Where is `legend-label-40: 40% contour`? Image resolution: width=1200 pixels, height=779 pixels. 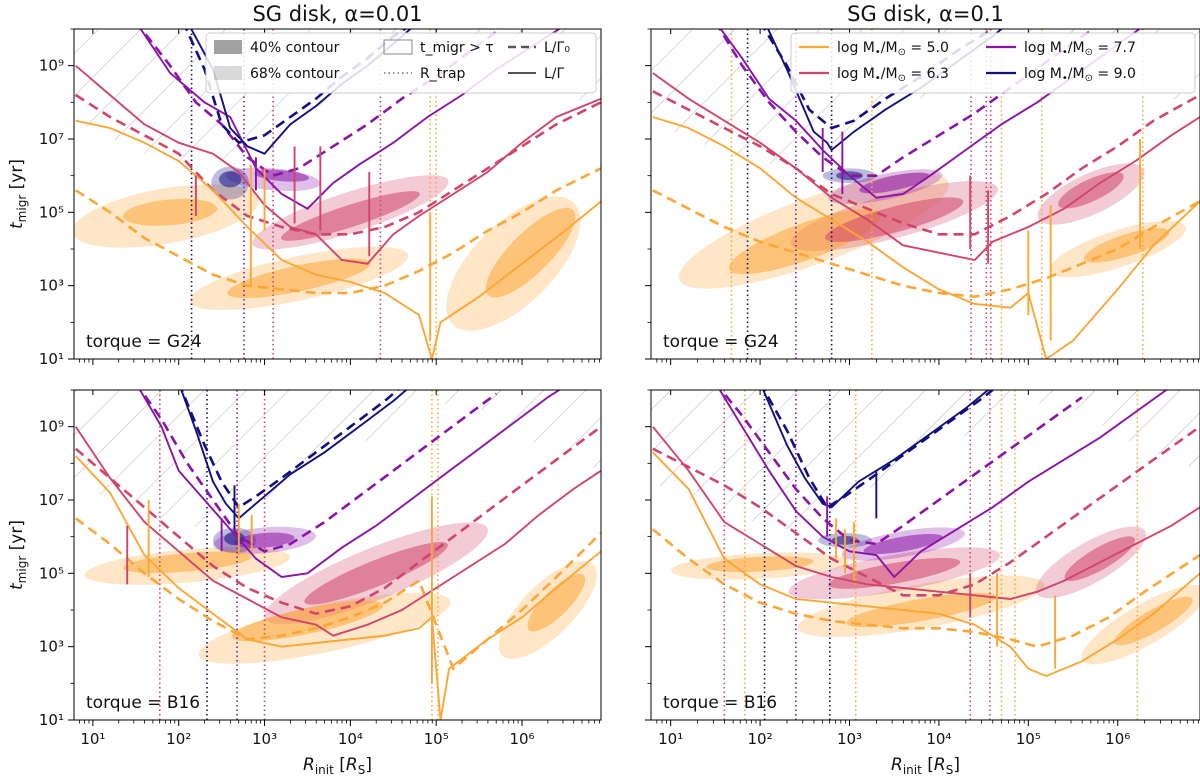
legend-label-40: 40% contour is located at coordinates (295, 48).